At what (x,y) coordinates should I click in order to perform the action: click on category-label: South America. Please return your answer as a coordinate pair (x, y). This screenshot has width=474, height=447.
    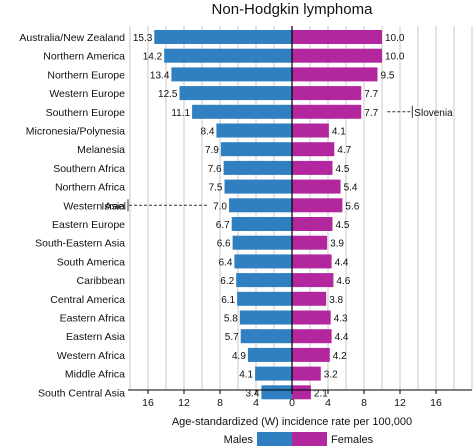
    Looking at the image, I should click on (91, 262).